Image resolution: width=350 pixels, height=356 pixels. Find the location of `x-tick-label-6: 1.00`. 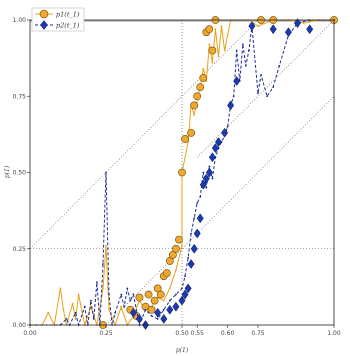

x-tick-label-6: 1.00 is located at coordinates (334, 333).